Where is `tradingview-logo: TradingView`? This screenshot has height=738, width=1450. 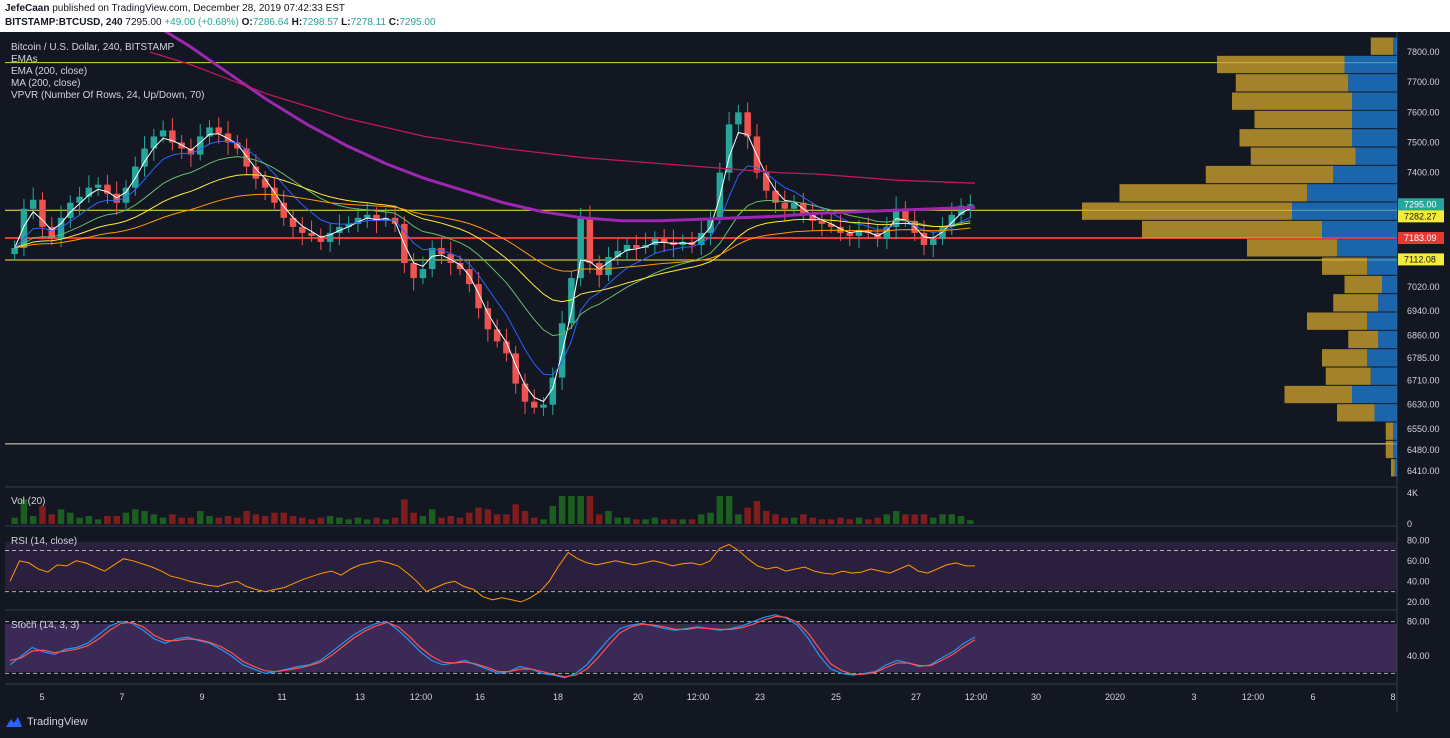
tradingview-logo: TradingView is located at coordinates (46, 722).